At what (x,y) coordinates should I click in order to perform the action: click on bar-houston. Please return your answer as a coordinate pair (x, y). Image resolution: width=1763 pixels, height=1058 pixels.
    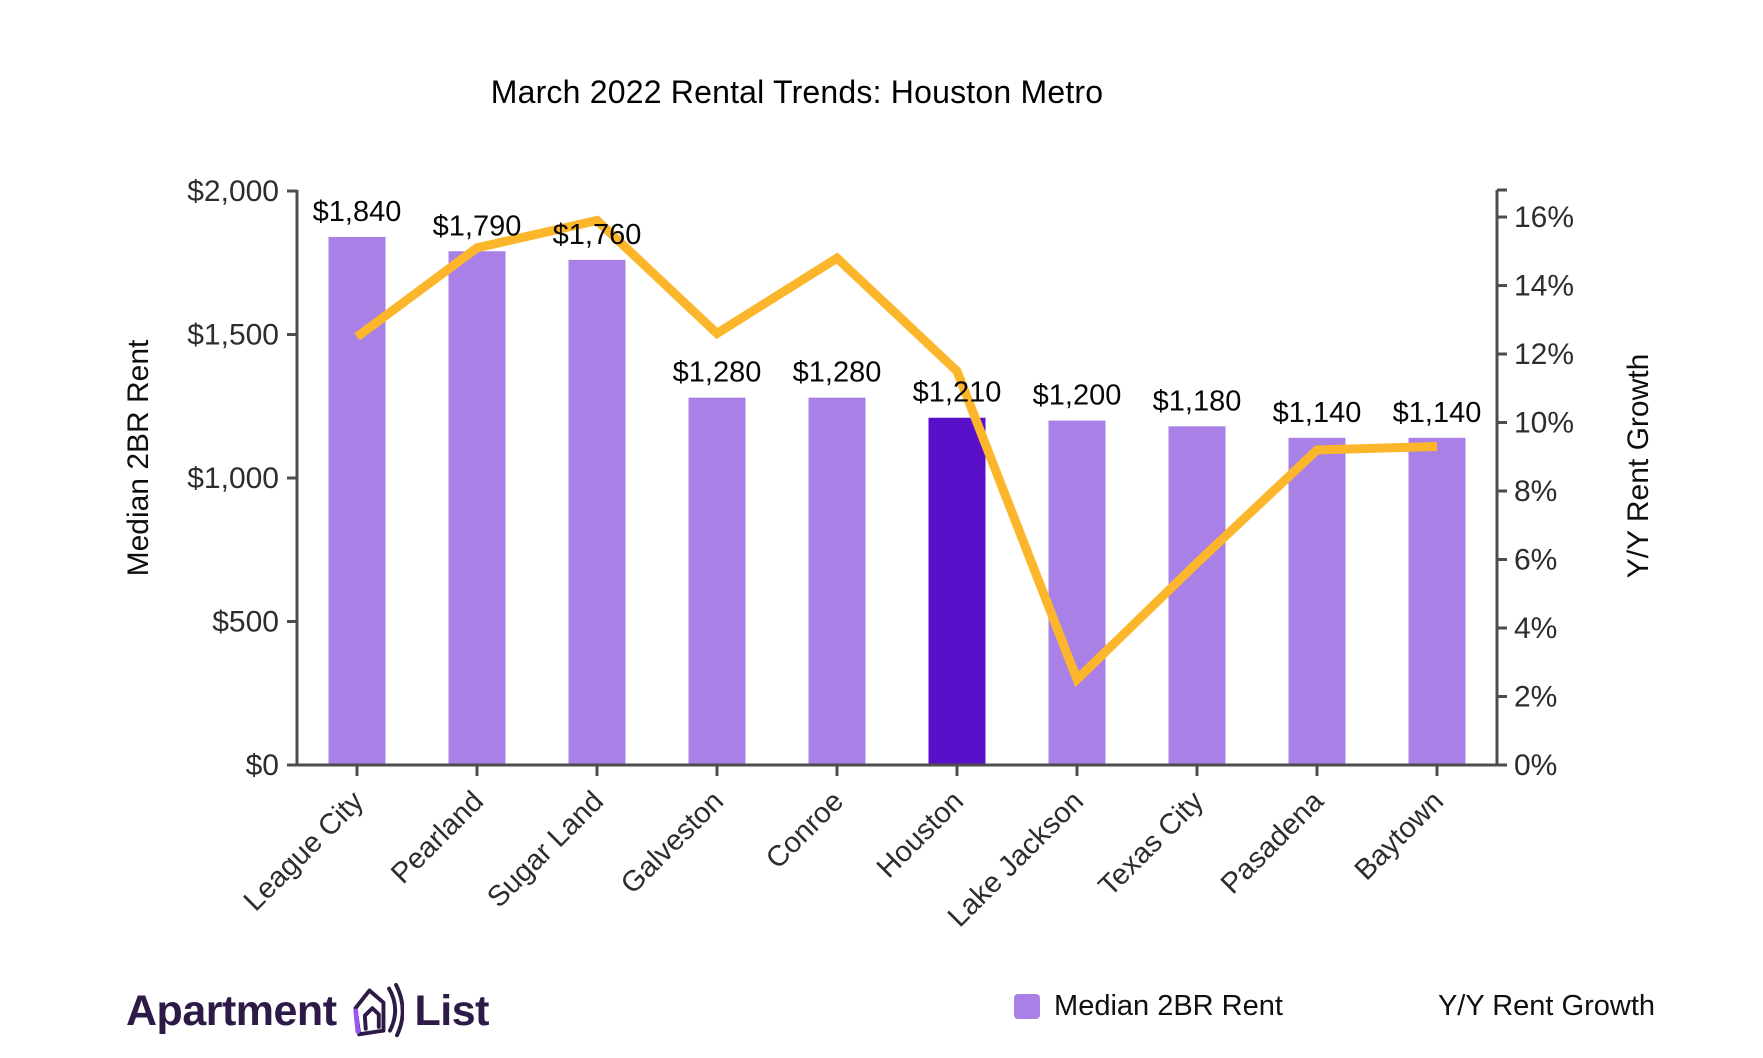
    Looking at the image, I should click on (957, 591).